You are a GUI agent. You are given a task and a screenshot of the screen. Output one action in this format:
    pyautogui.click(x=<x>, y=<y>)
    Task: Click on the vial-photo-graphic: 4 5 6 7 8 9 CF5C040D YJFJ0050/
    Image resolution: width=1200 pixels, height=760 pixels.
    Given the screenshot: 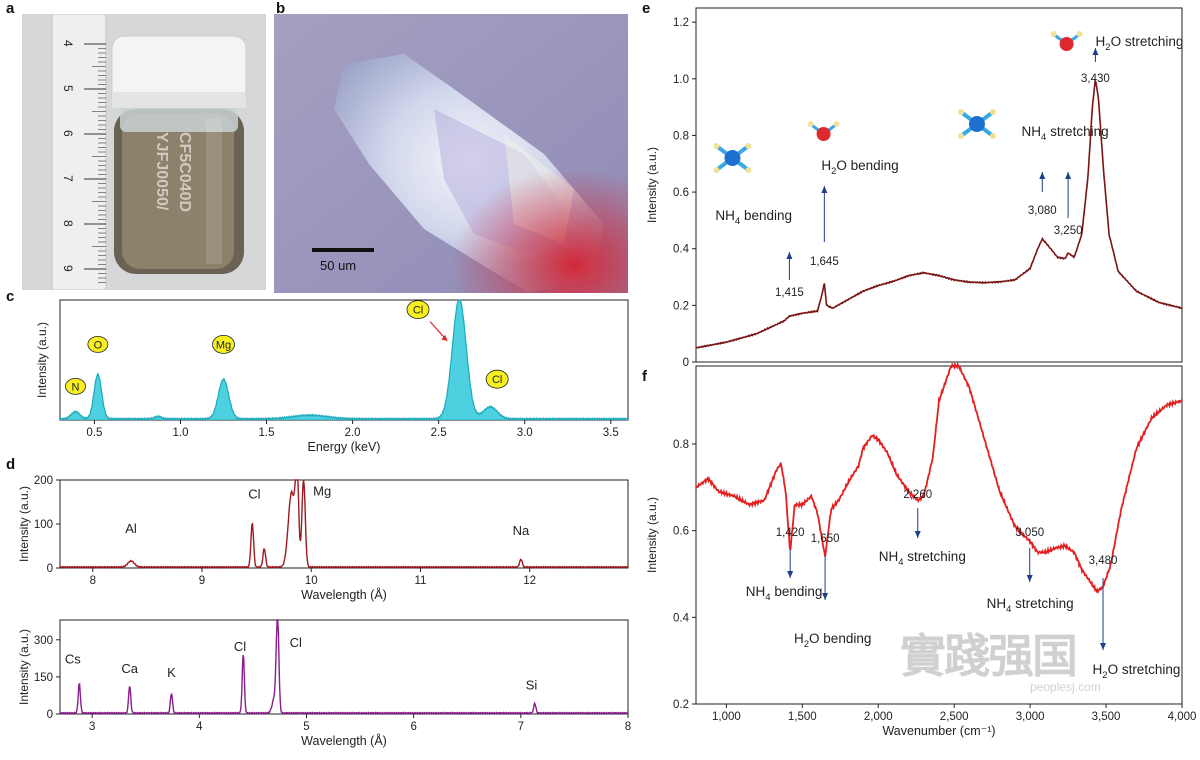 What is the action you would take?
    pyautogui.click(x=144, y=152)
    